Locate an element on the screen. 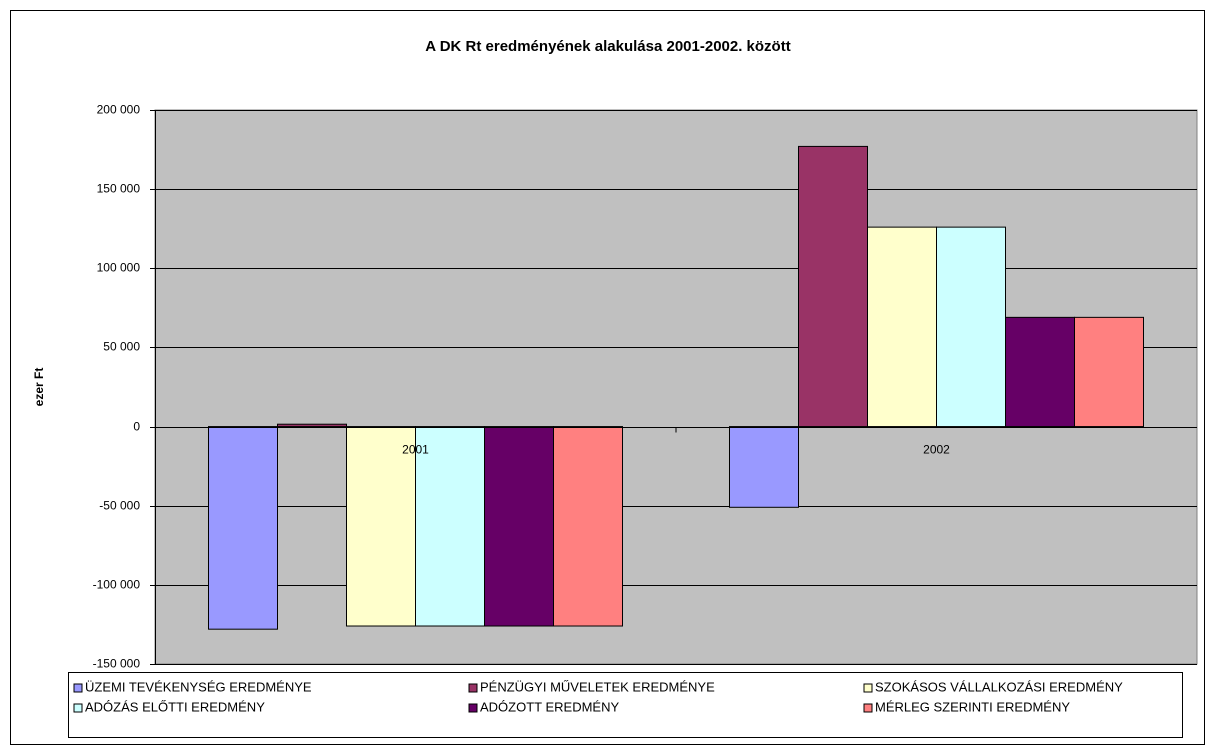  y-tick-label: 50 000 is located at coordinates (121, 347).